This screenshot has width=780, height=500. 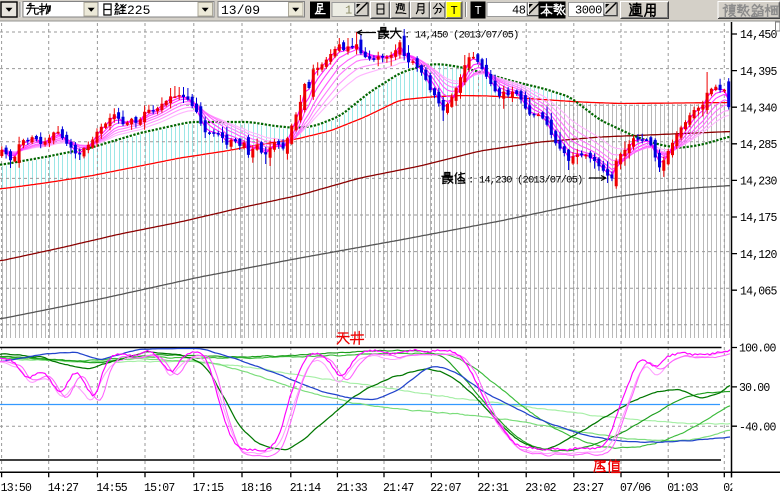 I want to click on svg-text: 14,120, so click(x=759, y=255).